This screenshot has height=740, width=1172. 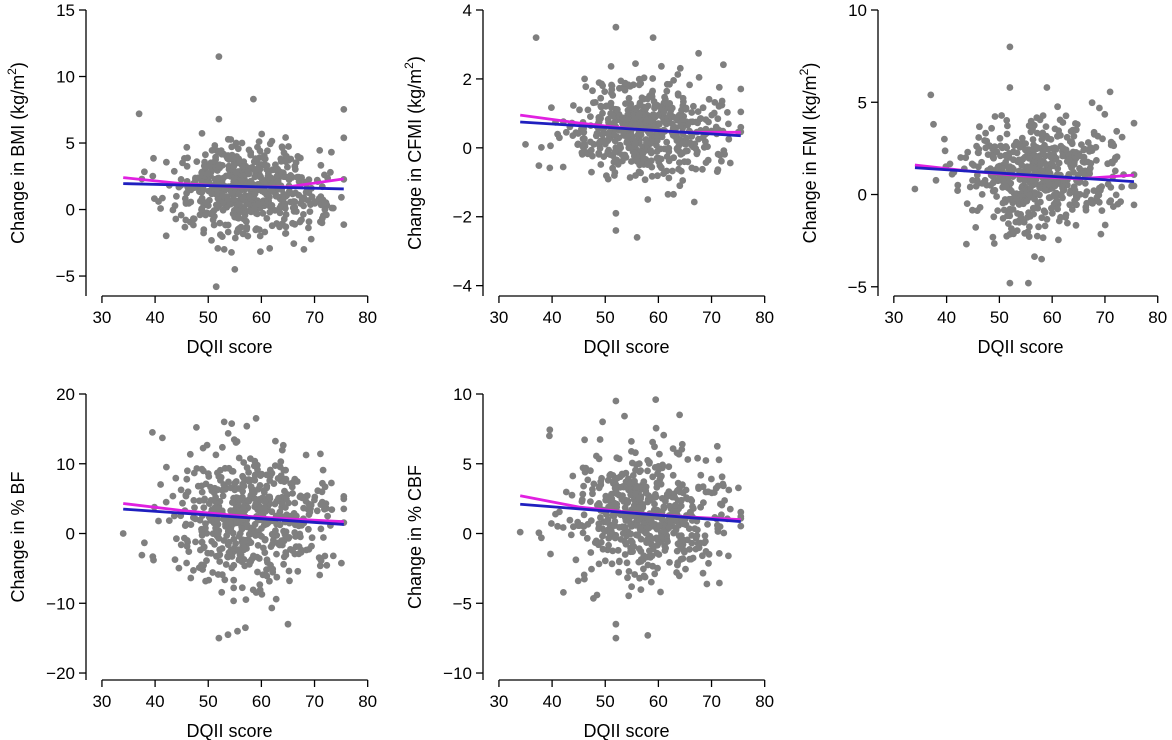 I want to click on scatter-points, so click(x=1024, y=165).